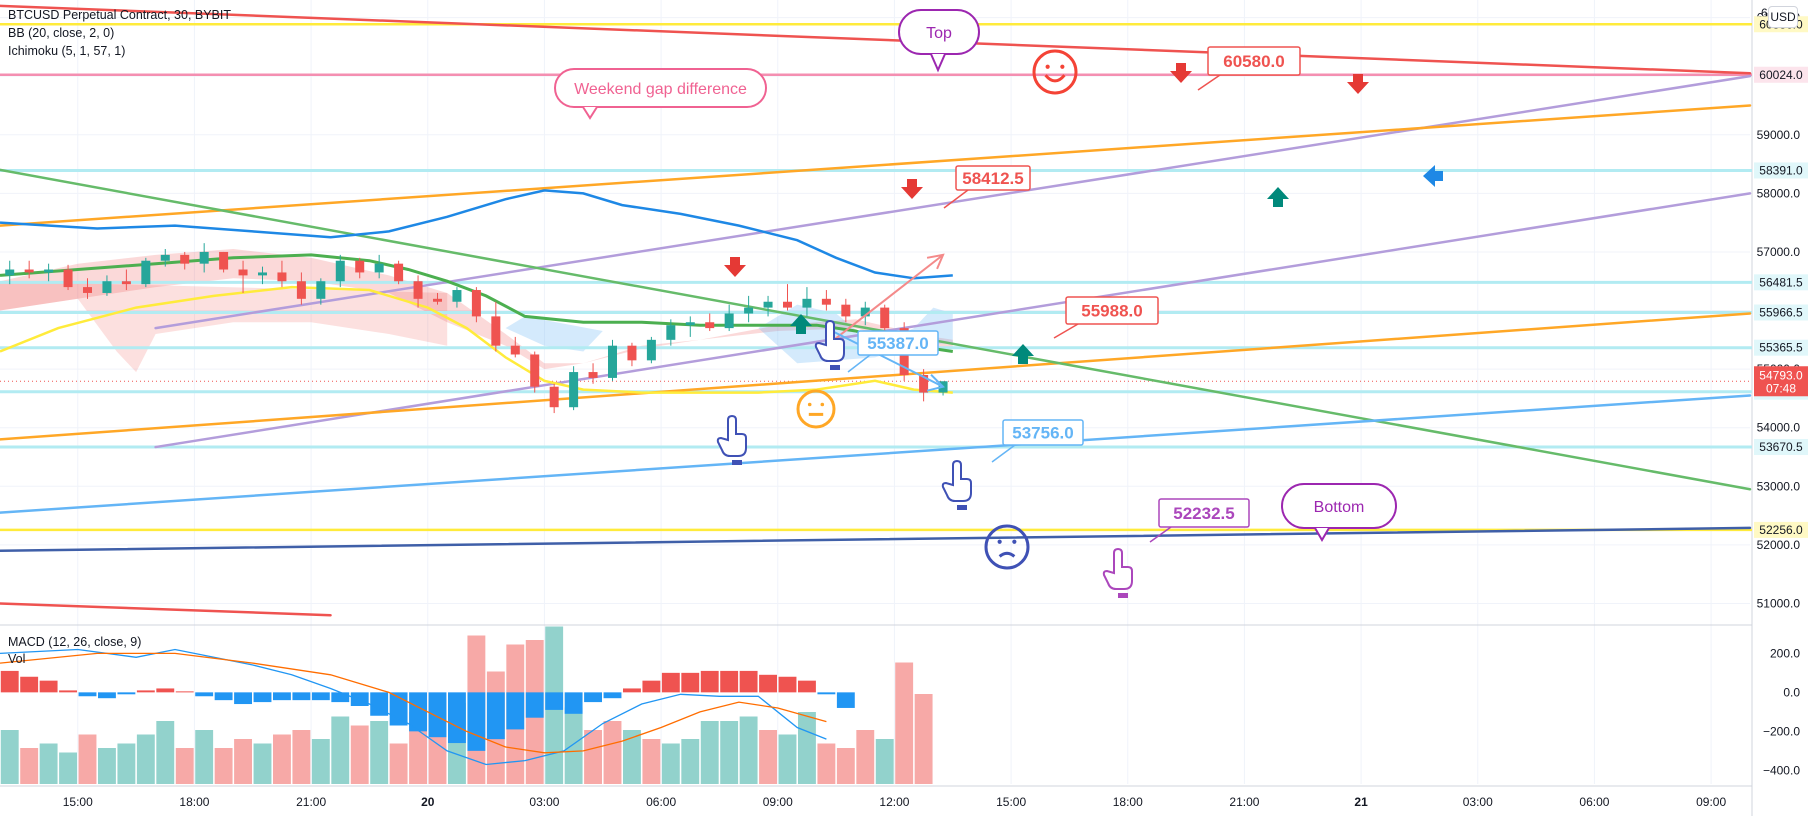 This screenshot has height=816, width=1814. What do you see at coordinates (1203, 513) in the screenshot?
I see `price-note-text: 52232.5` at bounding box center [1203, 513].